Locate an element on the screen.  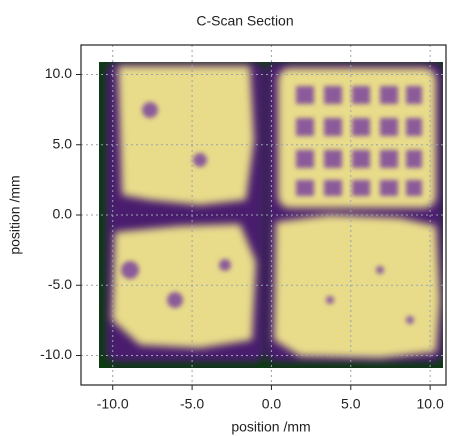
x-tick-label: 5.0 is located at coordinates (351, 404).